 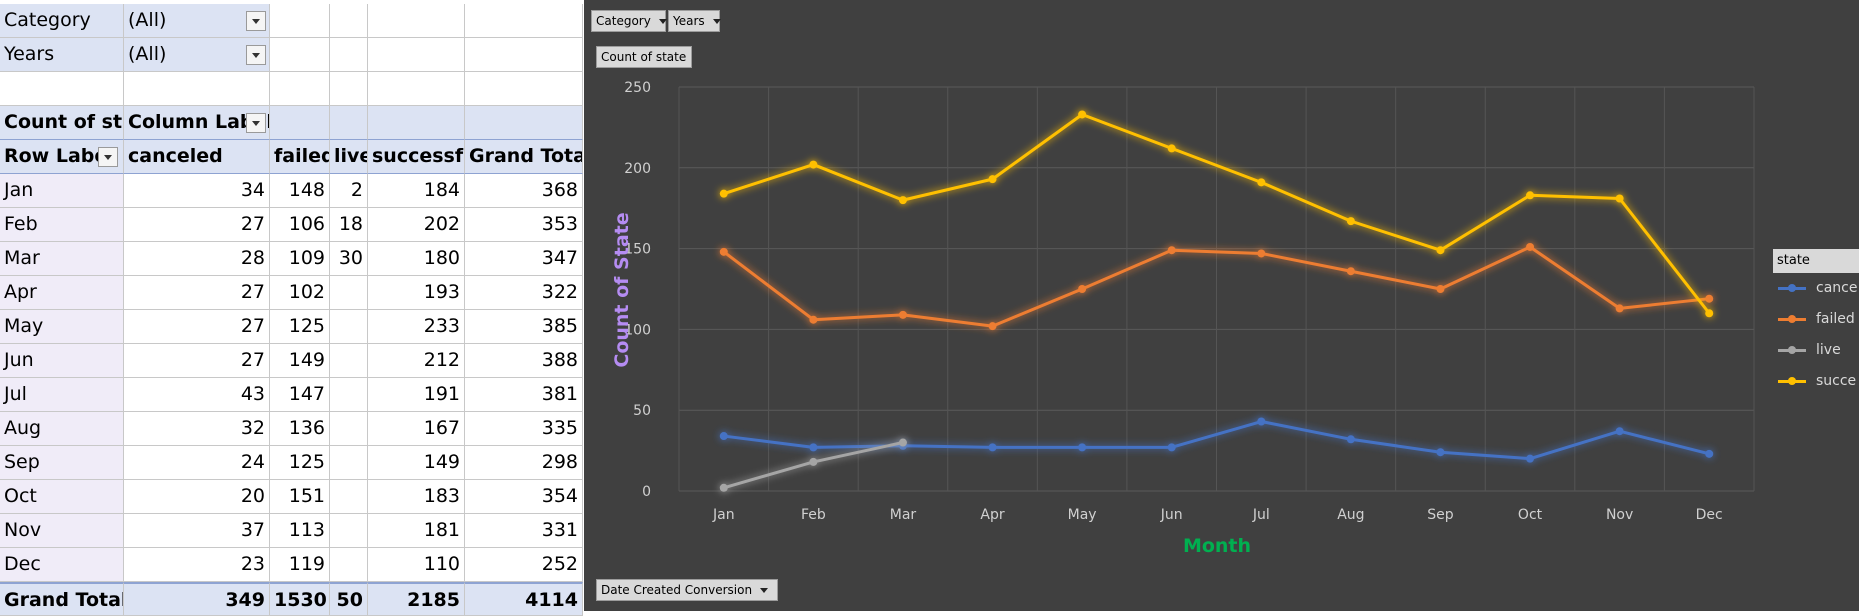 I want to click on value-cell-canceled: 20, so click(x=197, y=497).